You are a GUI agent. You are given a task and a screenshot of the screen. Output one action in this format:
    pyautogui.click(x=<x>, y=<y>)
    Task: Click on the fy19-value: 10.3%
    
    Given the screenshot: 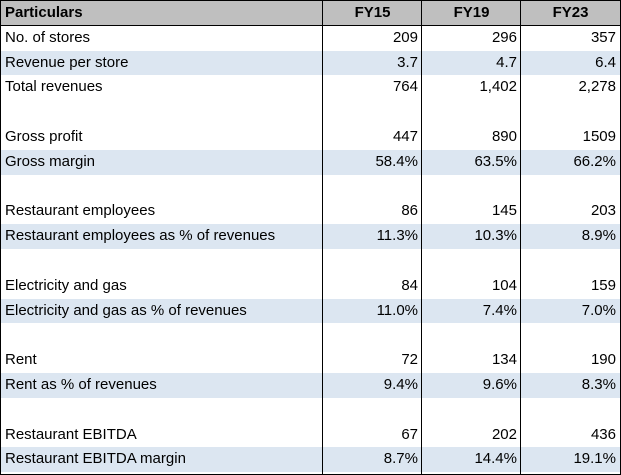 What is the action you would take?
    pyautogui.click(x=495, y=236)
    